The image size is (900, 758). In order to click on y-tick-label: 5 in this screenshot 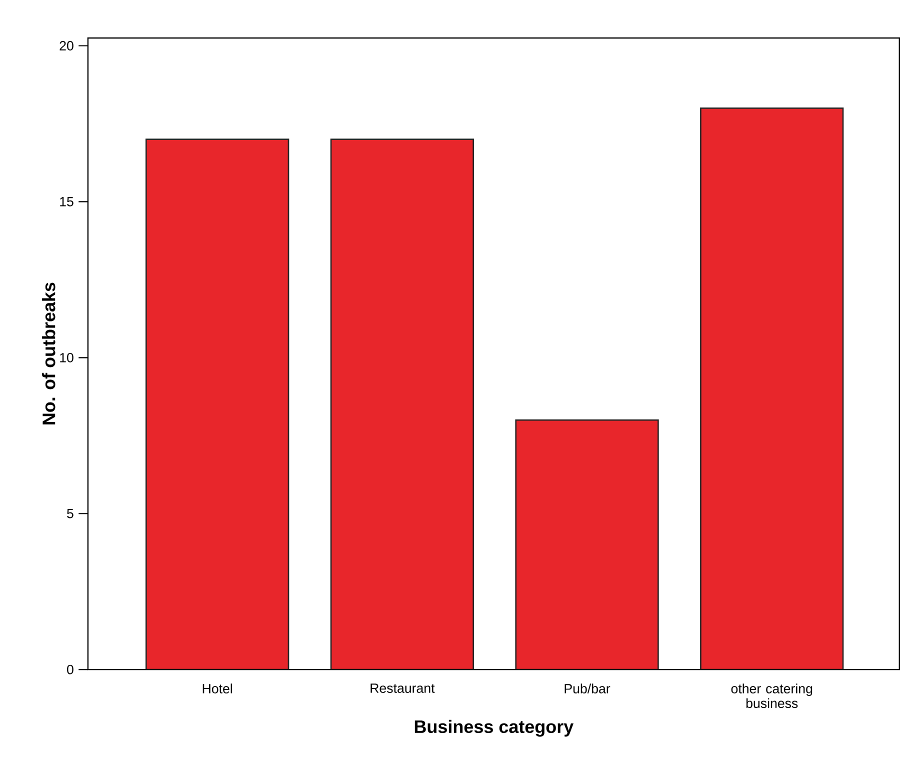, I will do `click(70, 514)`.